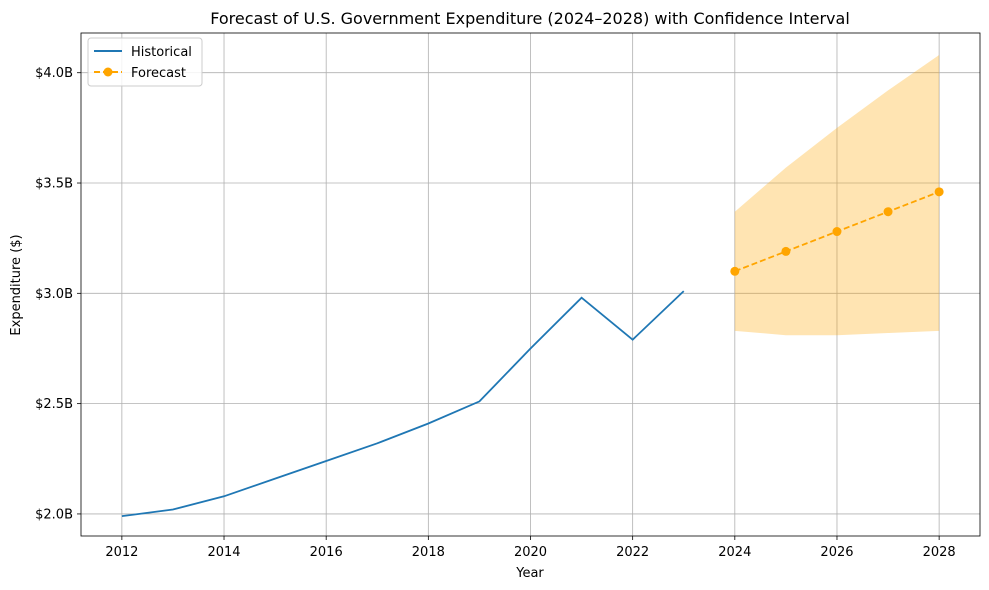 The height and width of the screenshot is (590, 989). I want to click on x-tick-label: 2020, so click(530, 552).